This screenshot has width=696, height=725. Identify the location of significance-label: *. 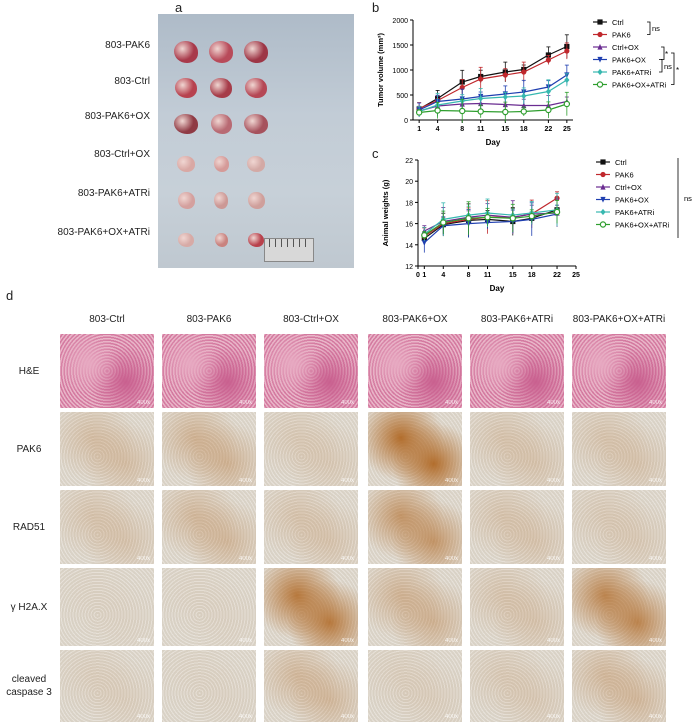
(666, 54).